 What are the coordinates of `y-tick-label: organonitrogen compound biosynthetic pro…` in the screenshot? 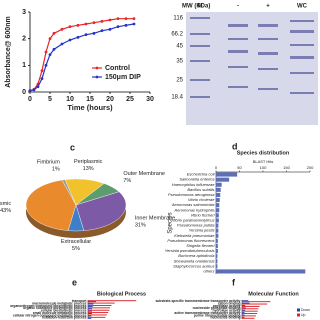 It's located at (48, 306).